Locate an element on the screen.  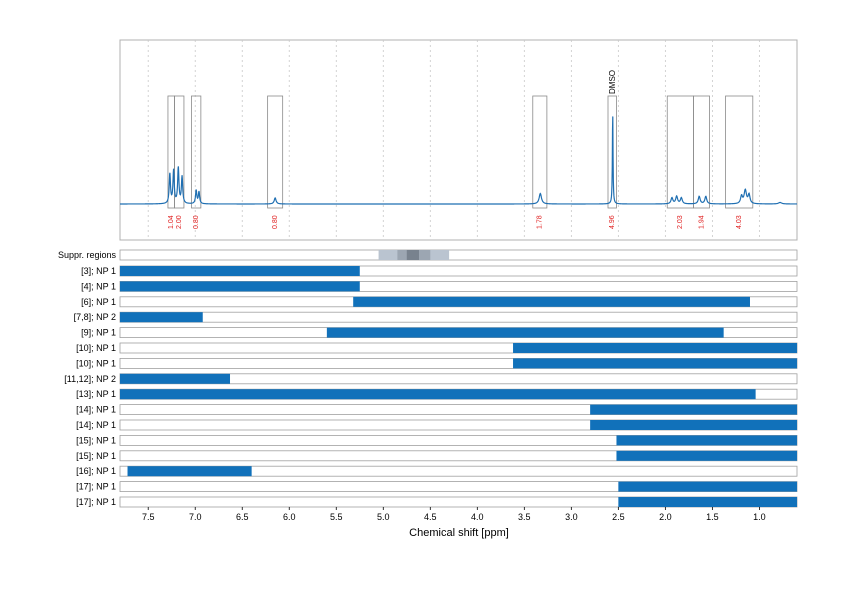
x-tick-label: 5.5 is located at coordinates (336, 517).